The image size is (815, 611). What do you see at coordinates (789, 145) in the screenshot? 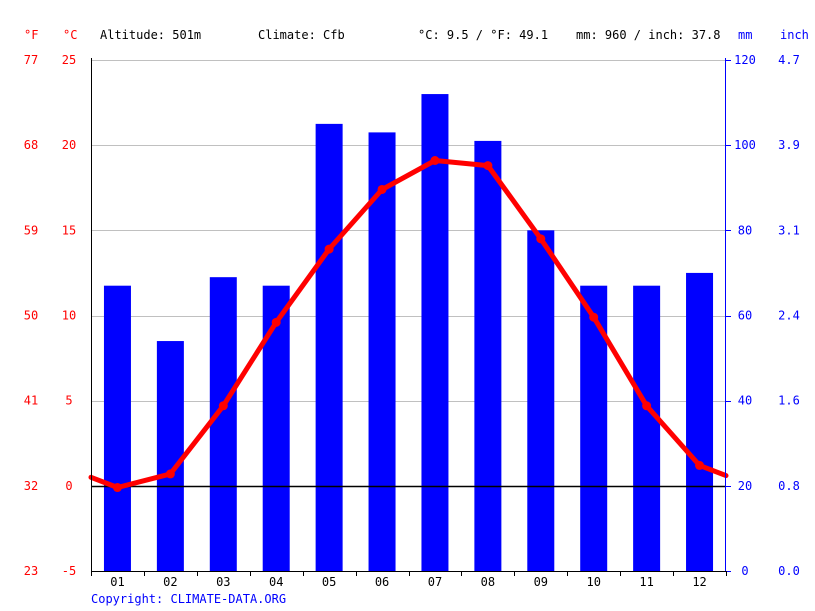
I see `inch-tick-label: 3.9` at bounding box center [789, 145].